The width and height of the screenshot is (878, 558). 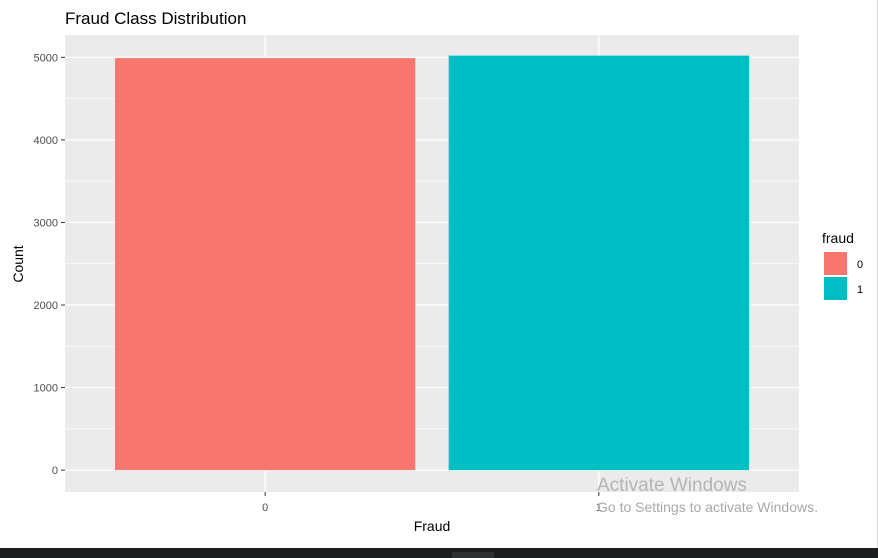 I want to click on x-axis-title: Fraud, so click(x=432, y=526).